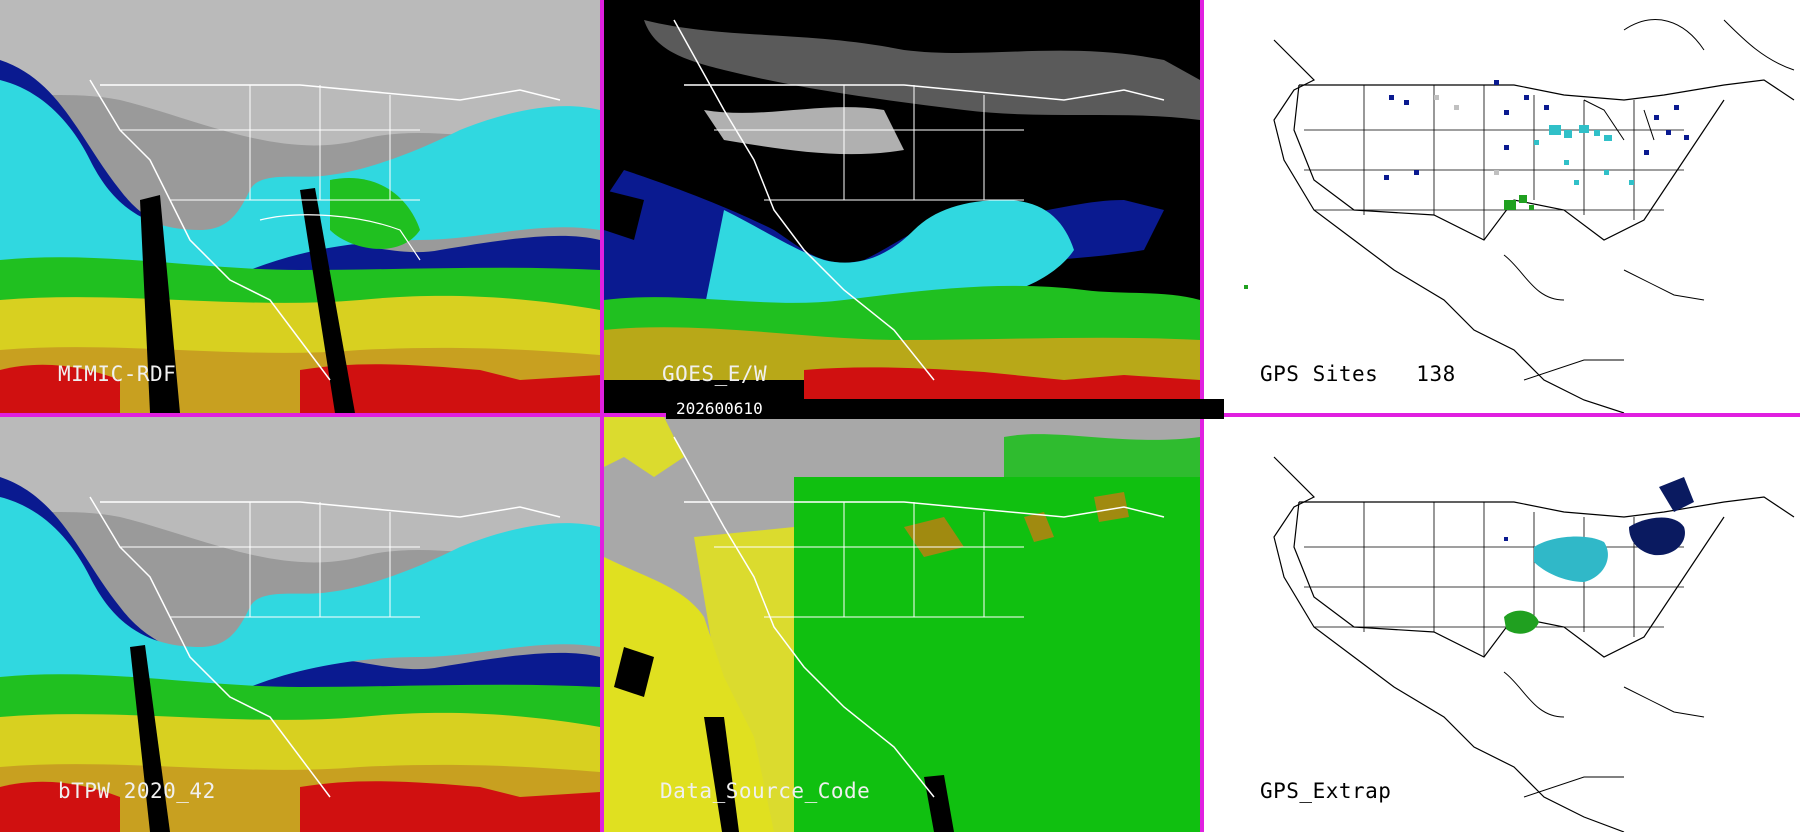 The height and width of the screenshot is (832, 1800). I want to click on mimic-rdf-label: MIMIC-RDF, so click(117, 374).